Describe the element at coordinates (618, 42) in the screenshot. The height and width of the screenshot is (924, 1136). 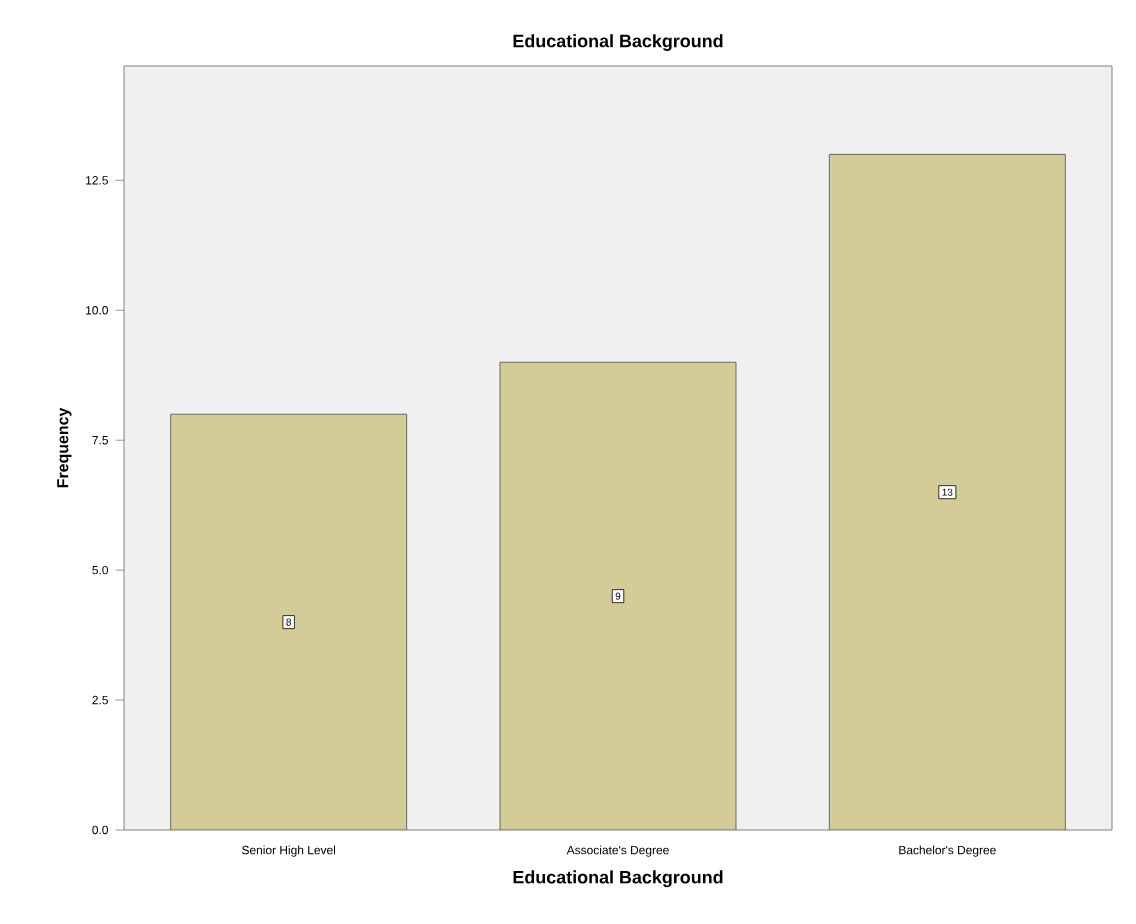
I see `chart-title: Educational Background` at that location.